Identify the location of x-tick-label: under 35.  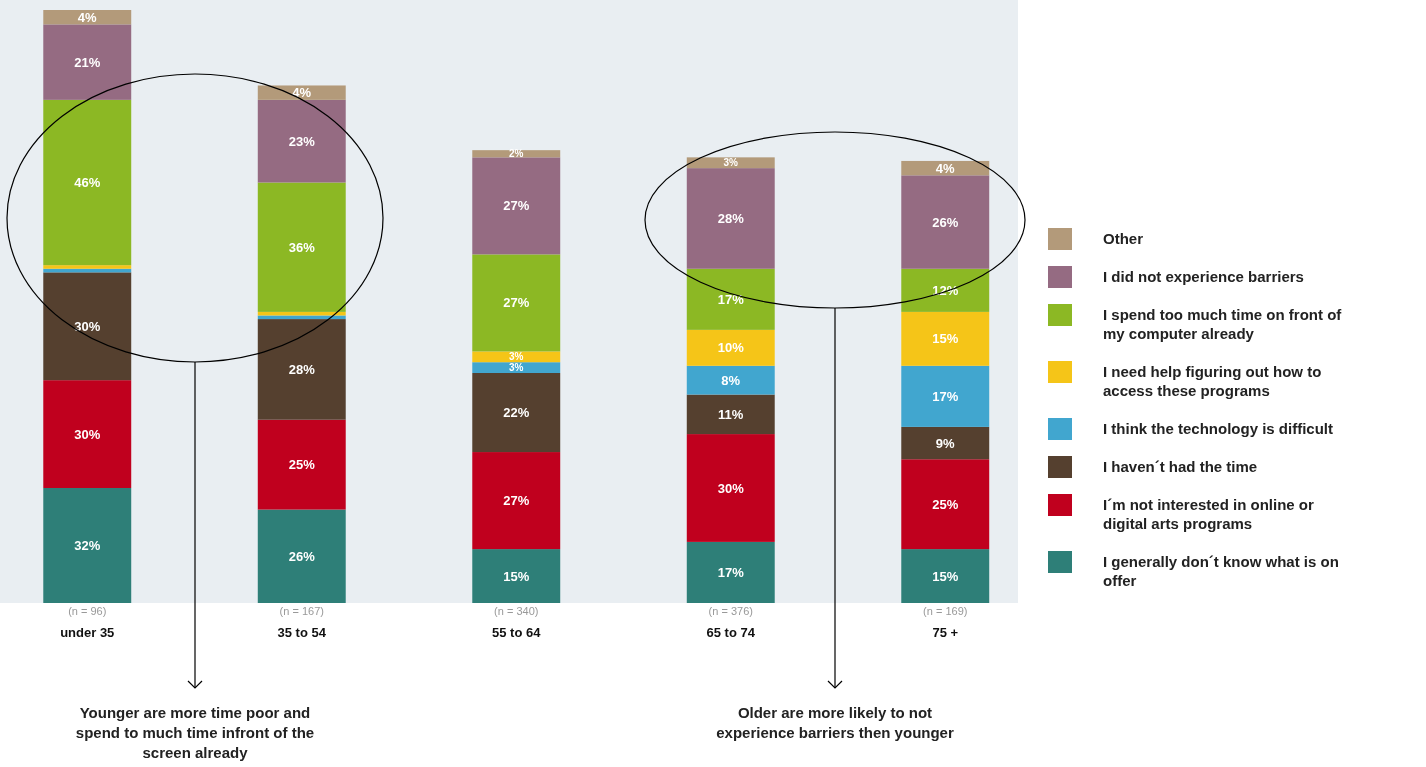
(87, 632).